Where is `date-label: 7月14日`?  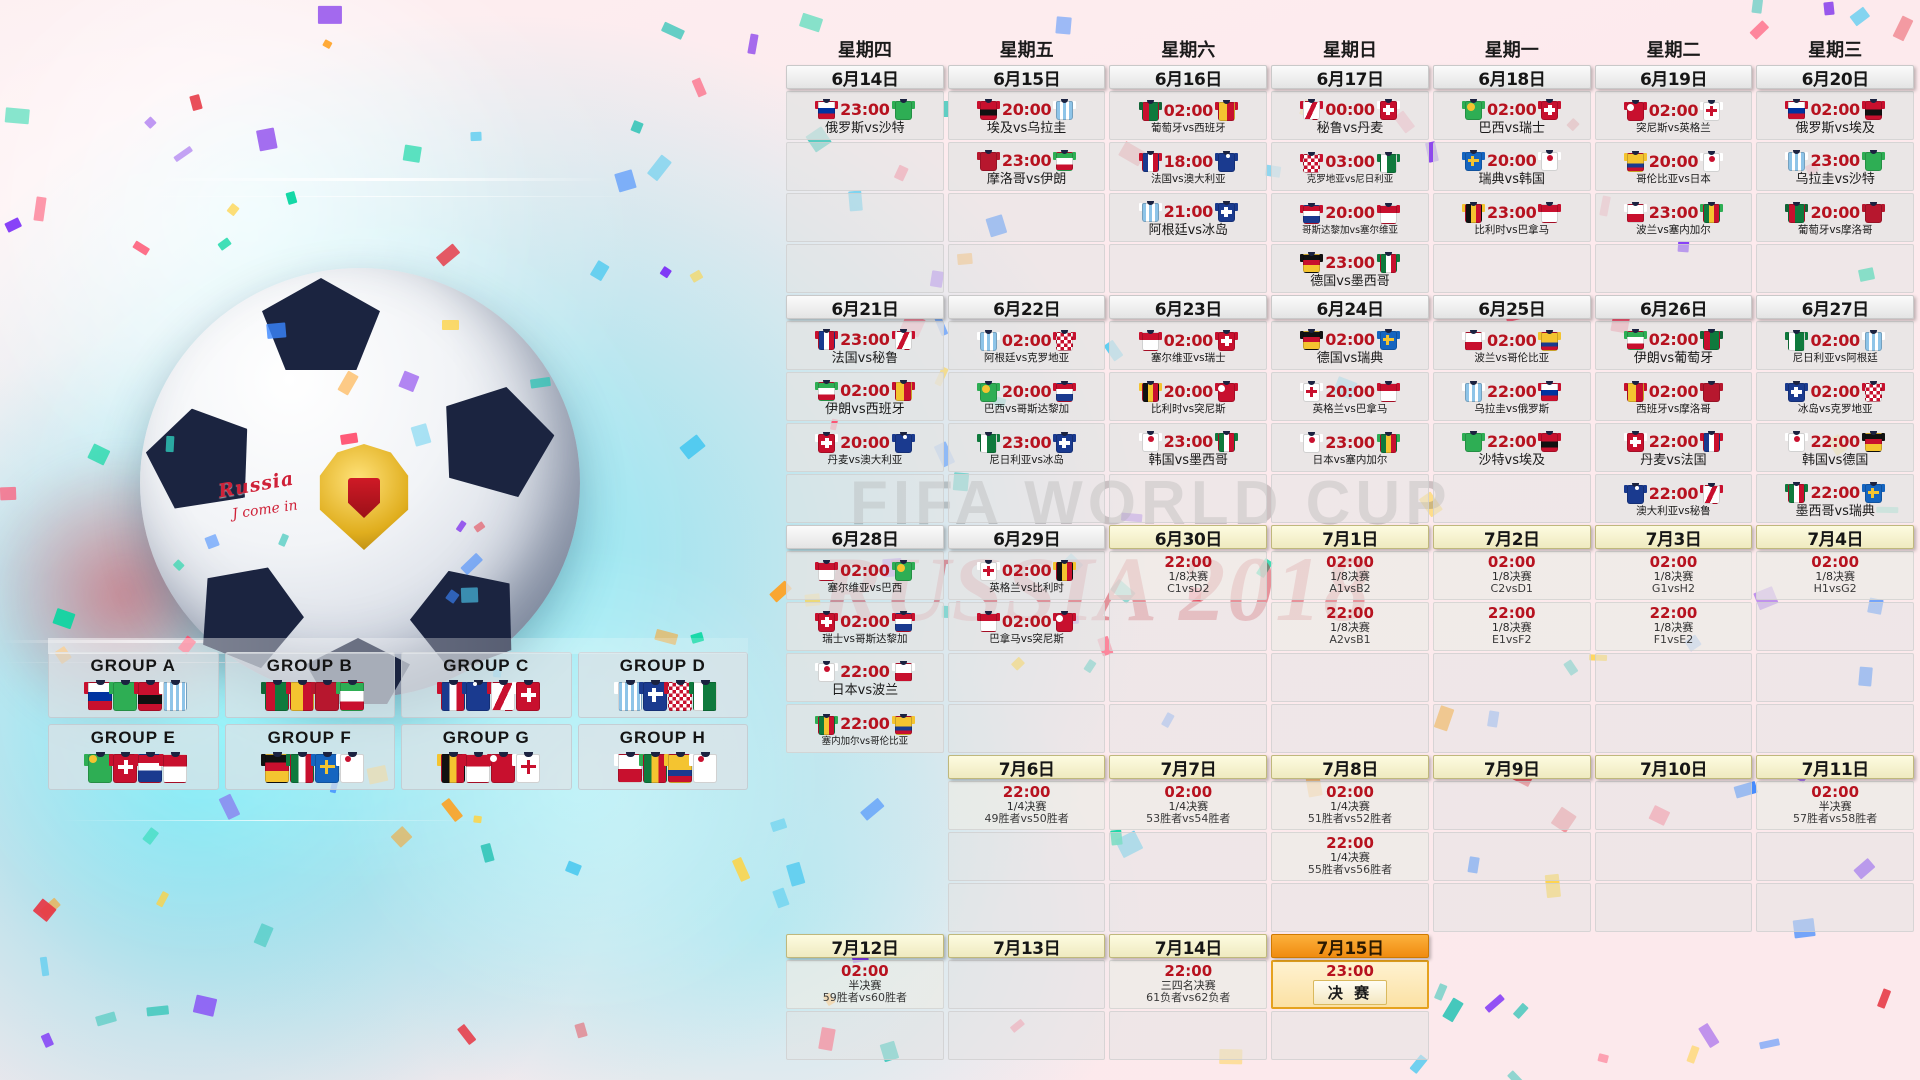 date-label: 7月14日 is located at coordinates (1188, 946).